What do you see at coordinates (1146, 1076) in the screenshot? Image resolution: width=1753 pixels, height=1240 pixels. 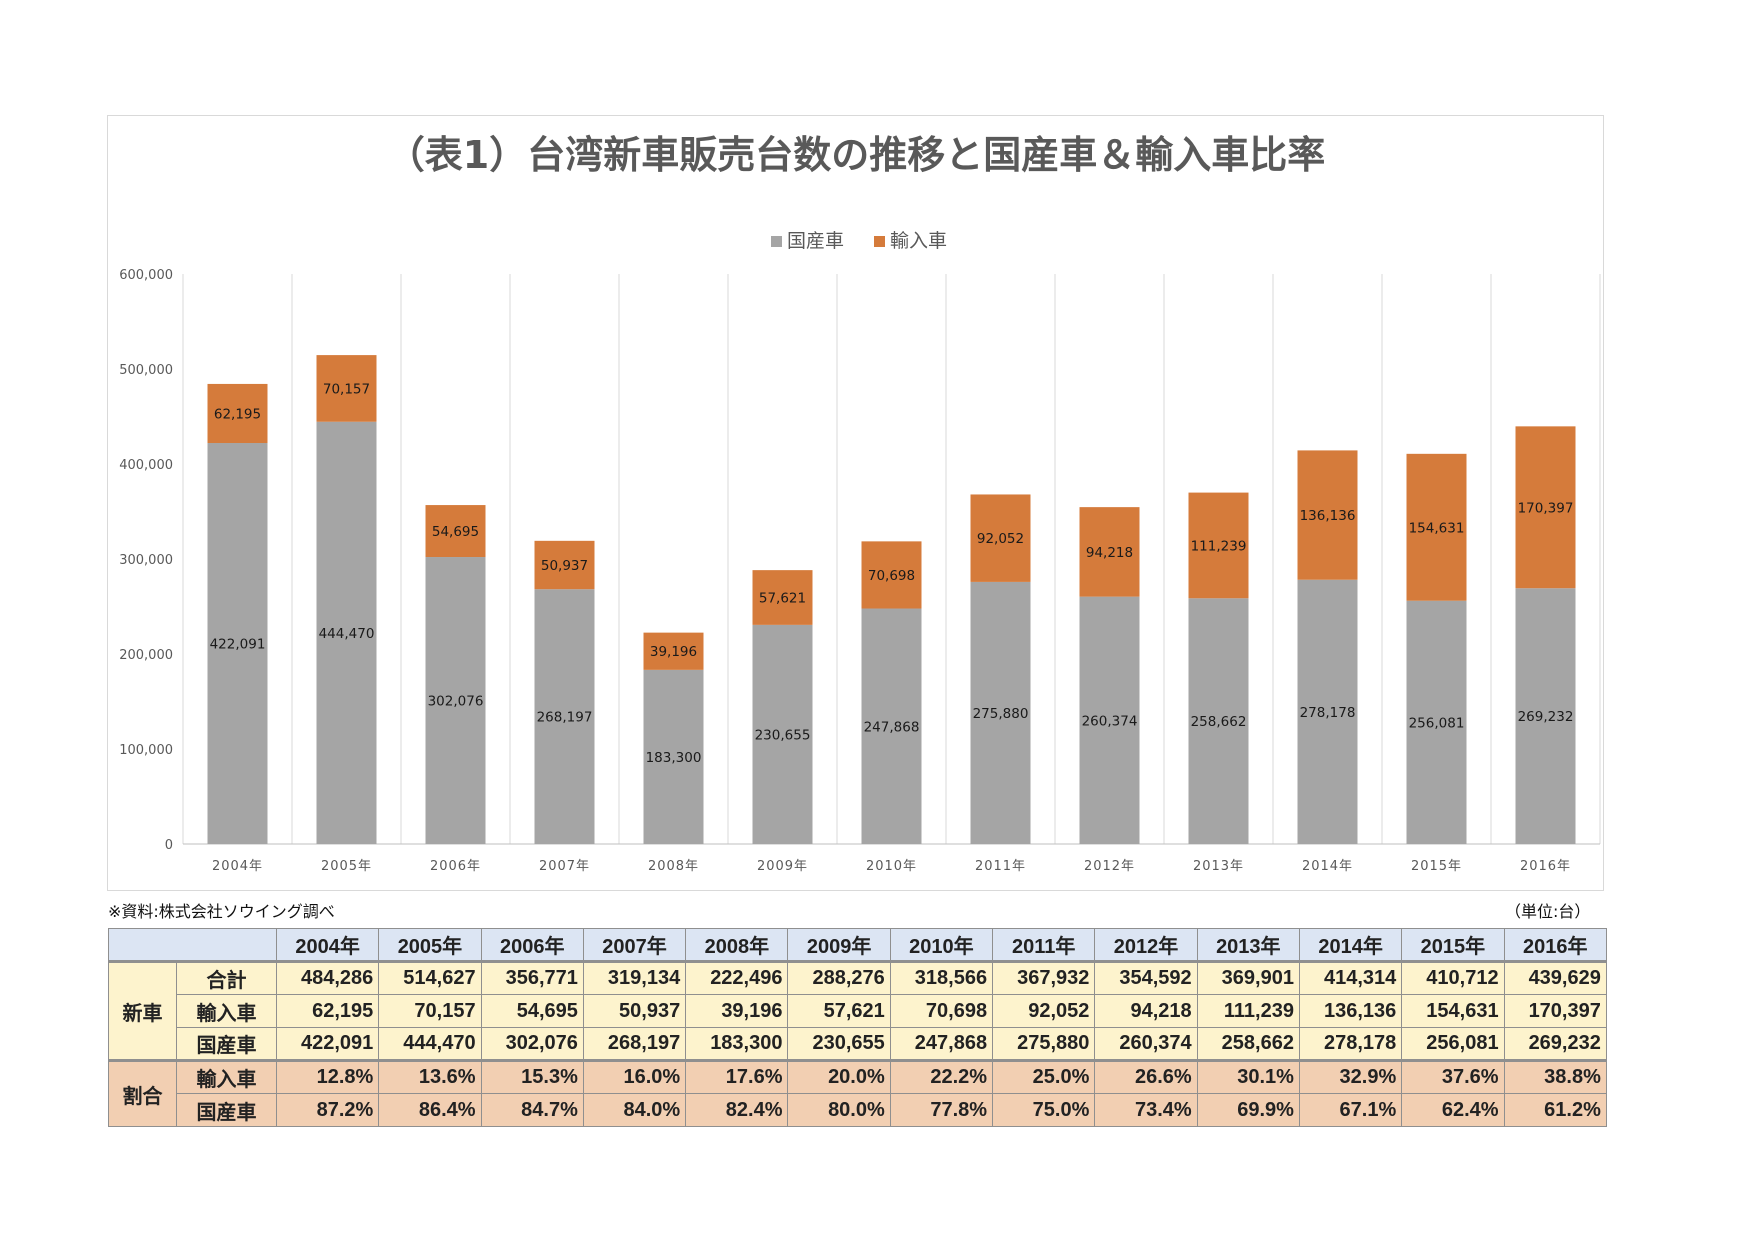 I see `table-cell: 26.6%` at bounding box center [1146, 1076].